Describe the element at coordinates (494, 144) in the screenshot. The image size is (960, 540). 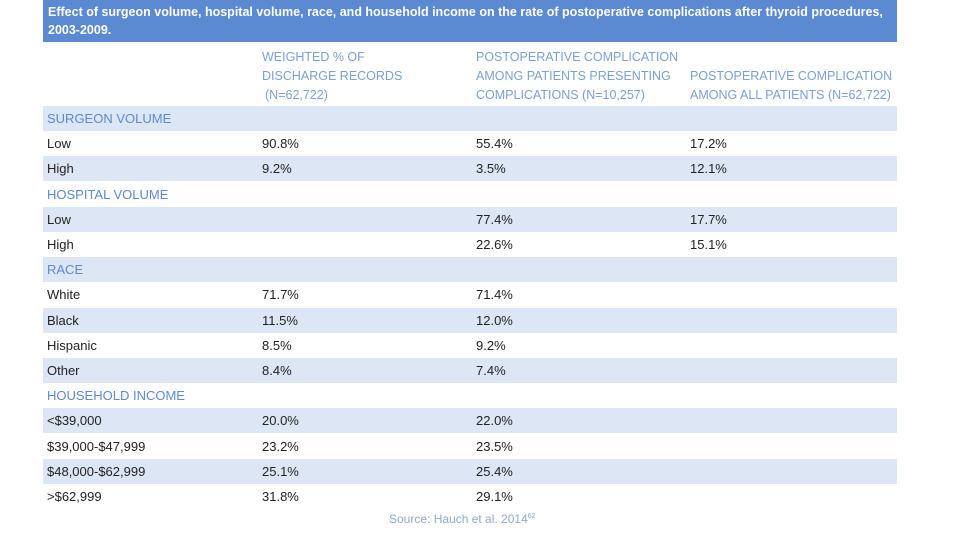
I see `value-cell: 55.4%` at that location.